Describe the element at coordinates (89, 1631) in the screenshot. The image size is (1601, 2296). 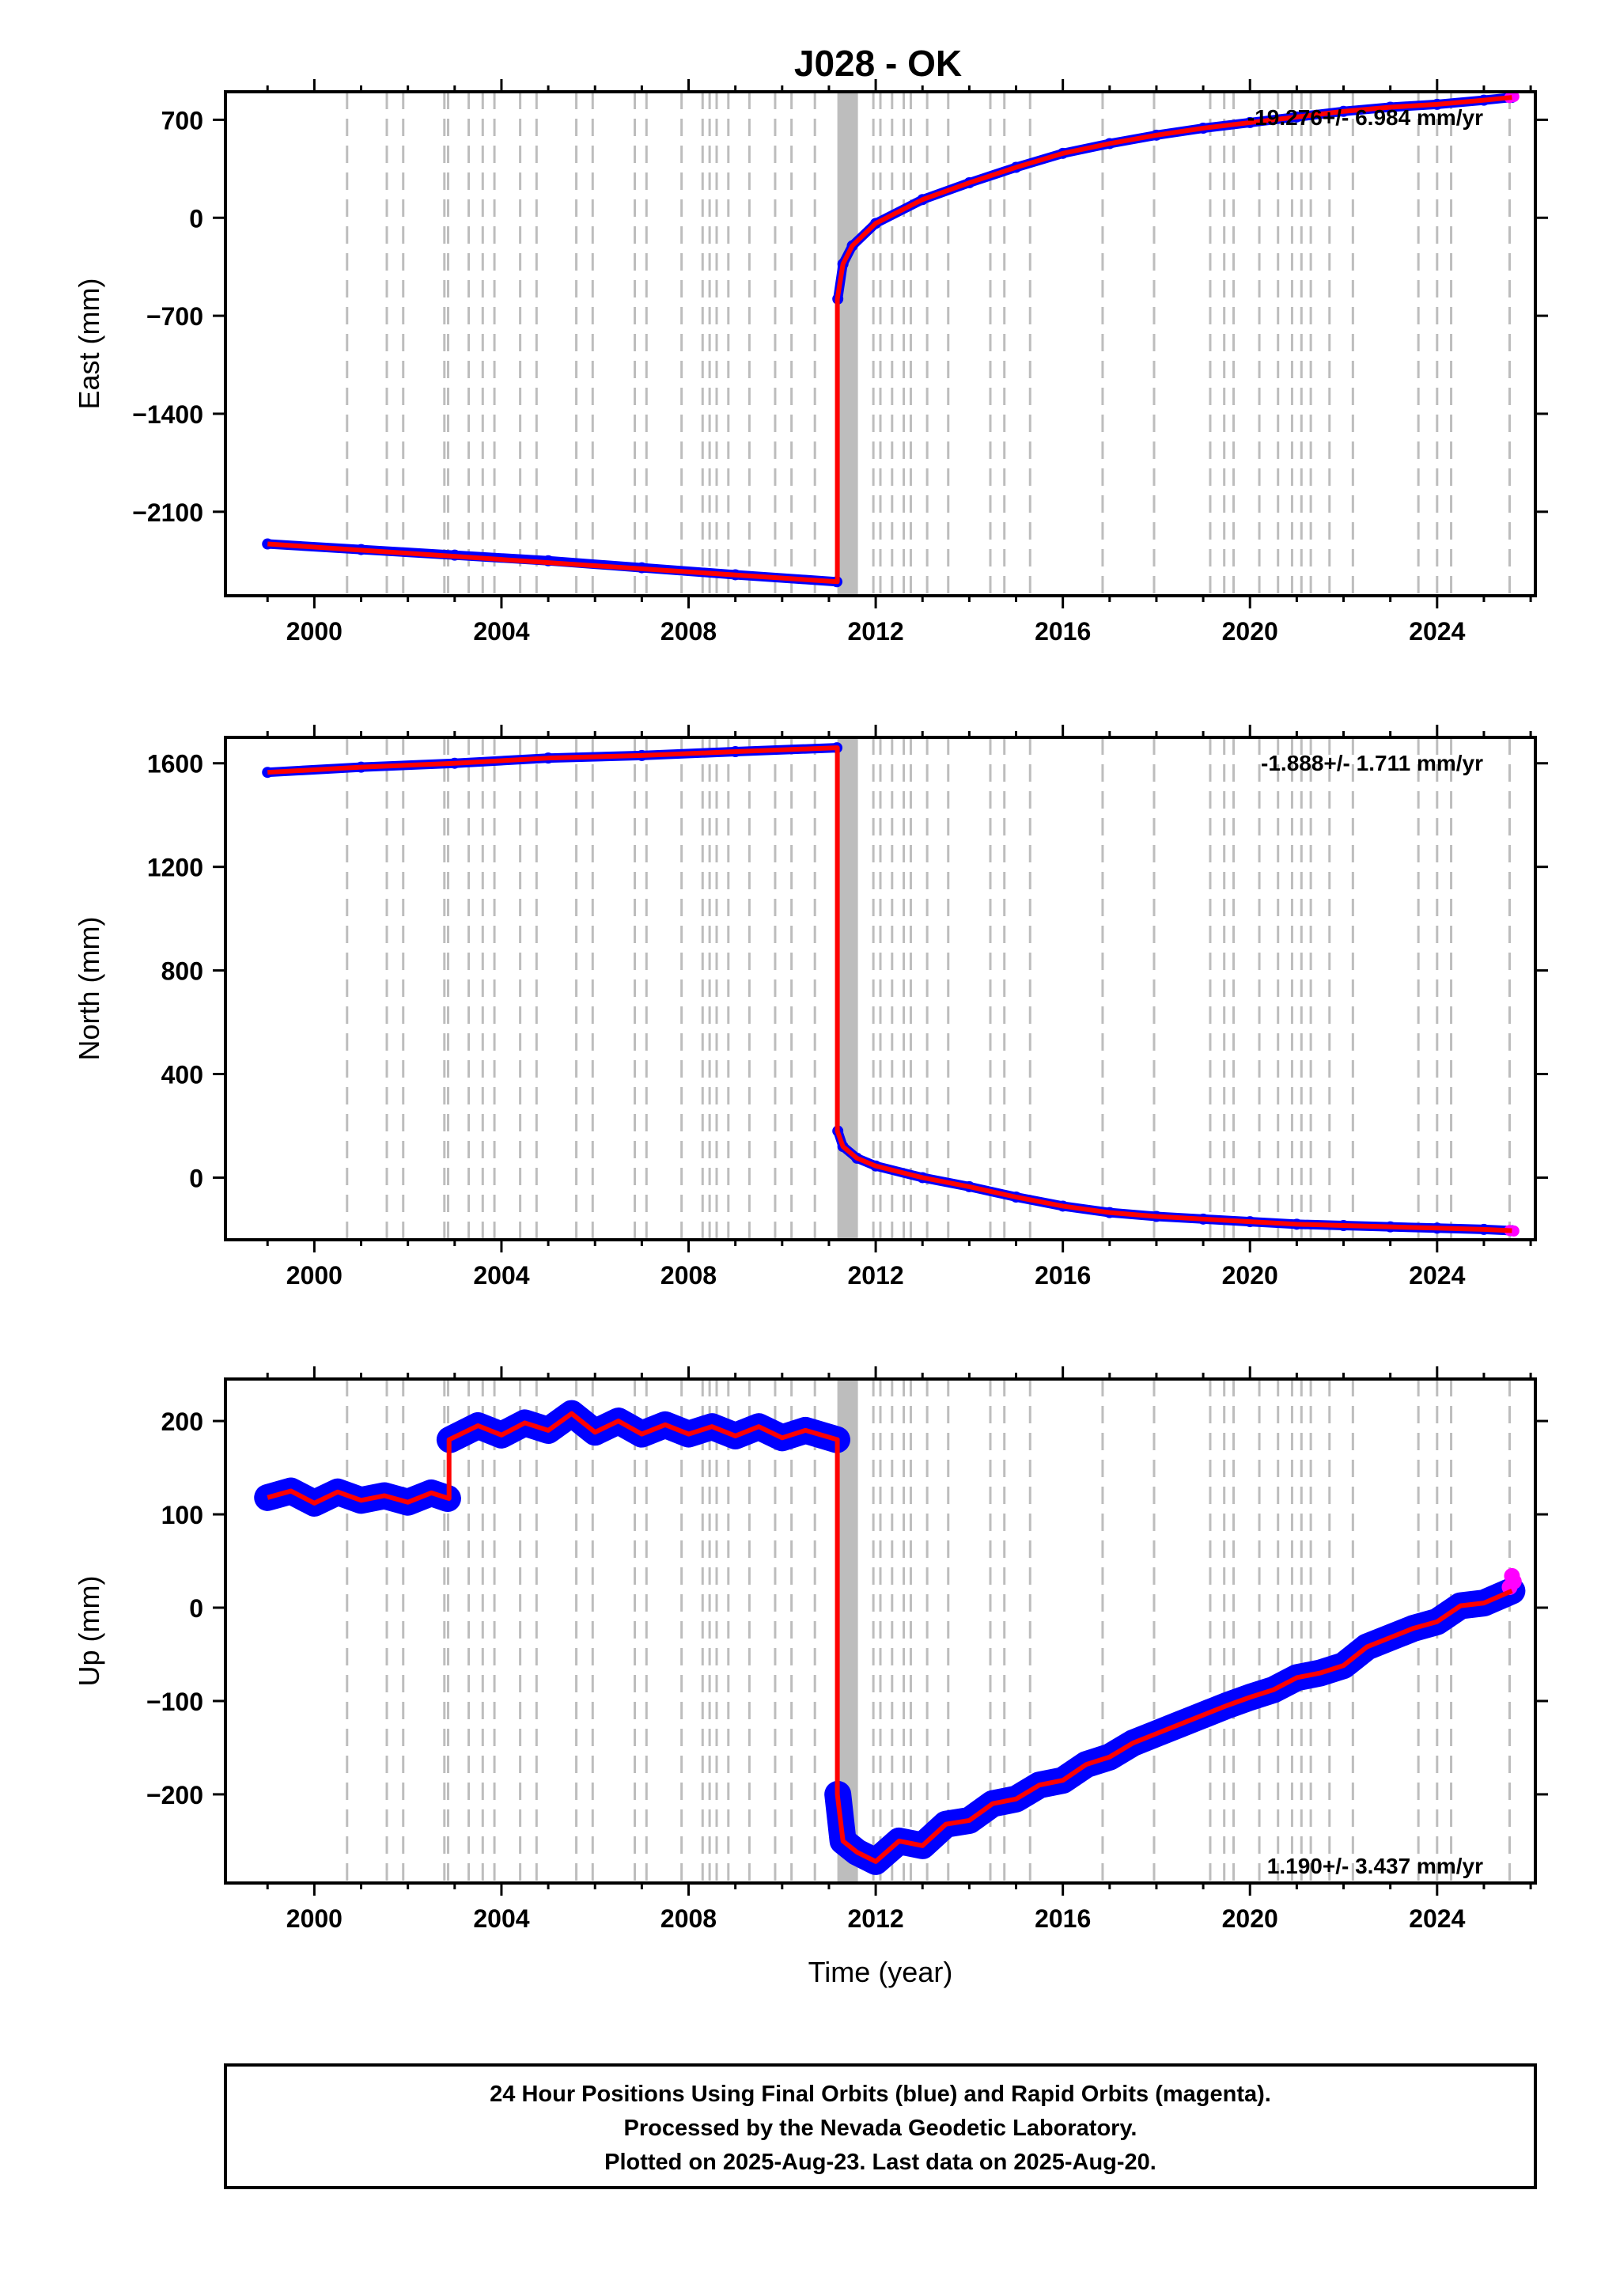
I see `y-axis-label: Up (mm)` at that location.